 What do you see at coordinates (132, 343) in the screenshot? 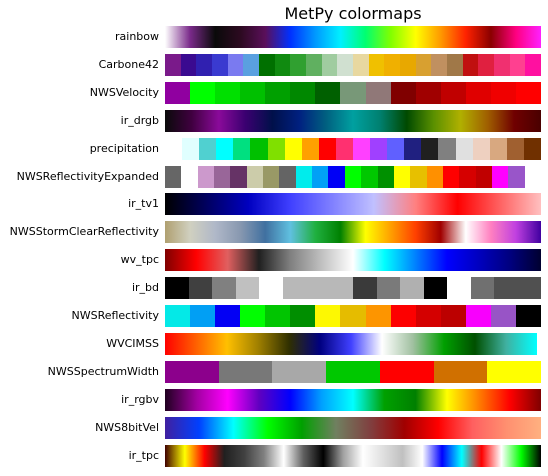
I see `colormap-label: WVCIMSS` at bounding box center [132, 343].